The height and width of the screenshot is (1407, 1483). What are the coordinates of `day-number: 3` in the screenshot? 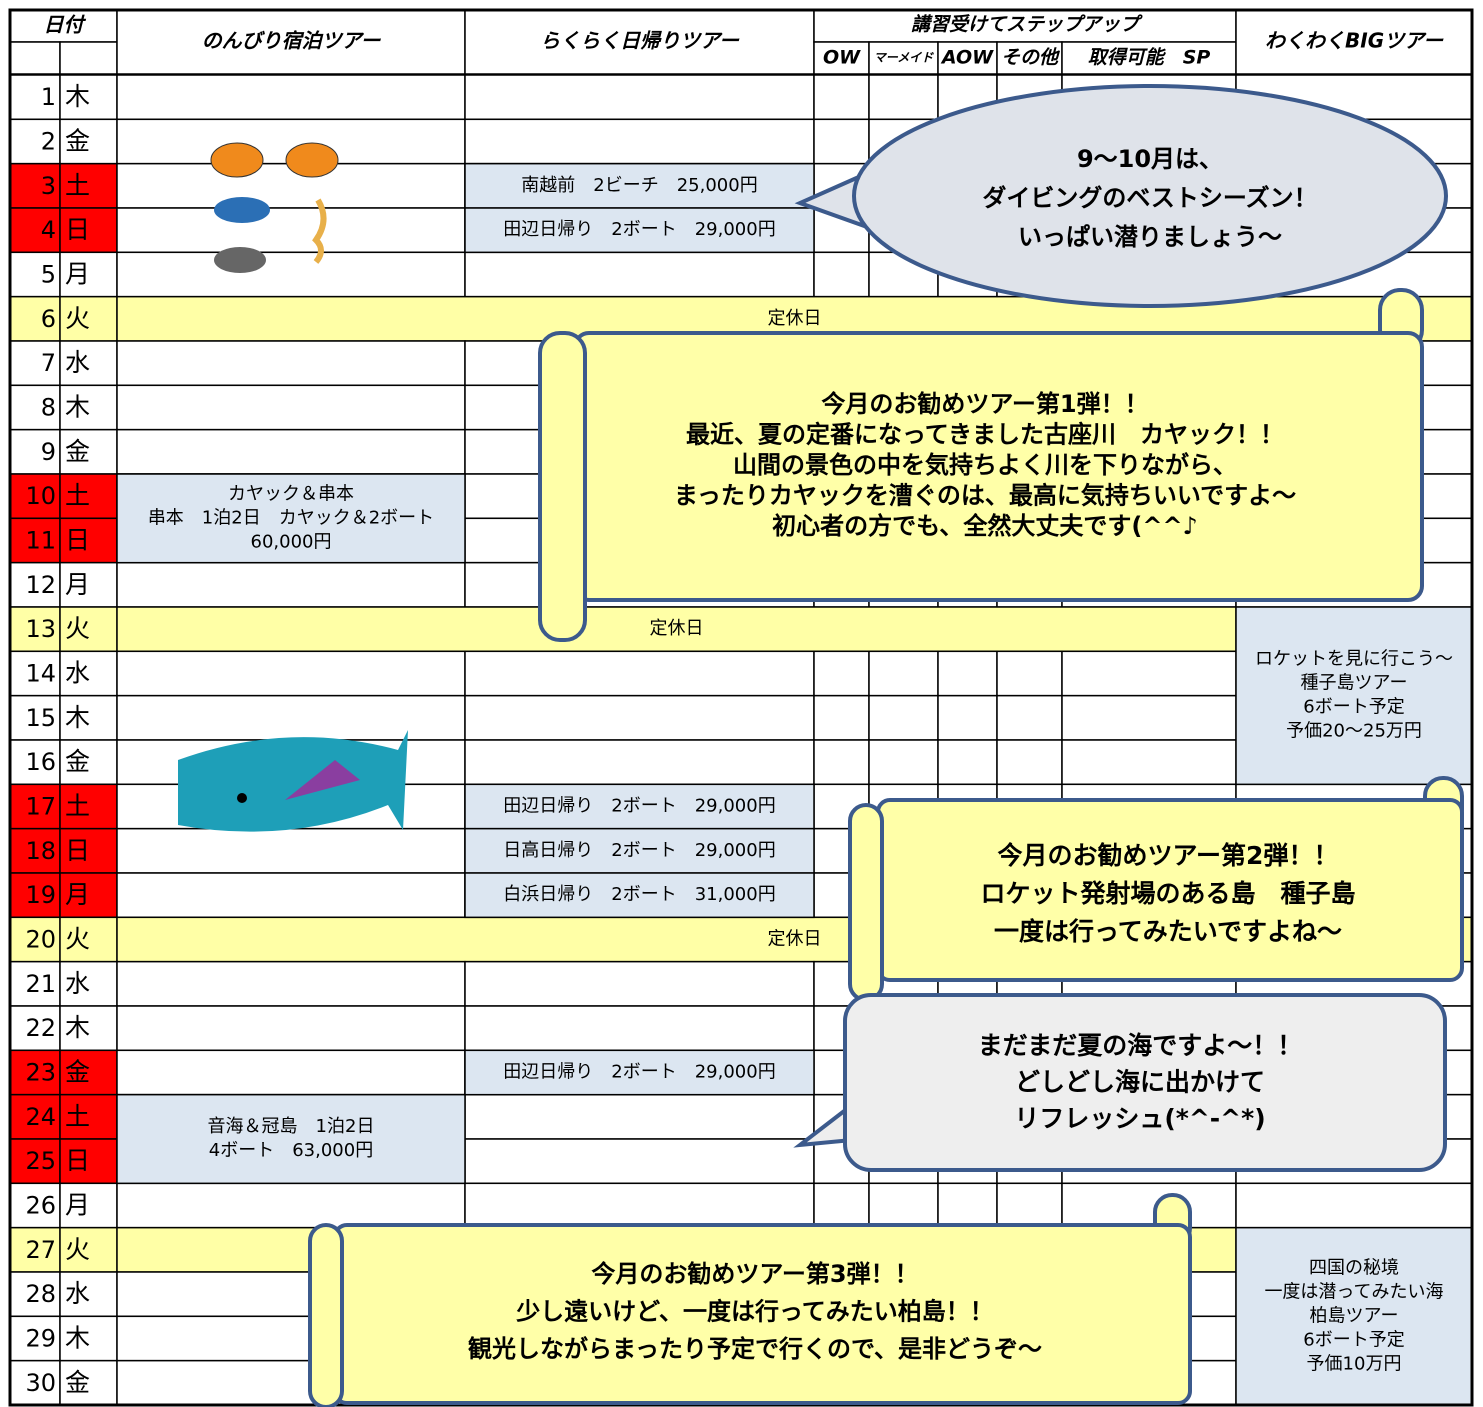 It's located at (48, 186).